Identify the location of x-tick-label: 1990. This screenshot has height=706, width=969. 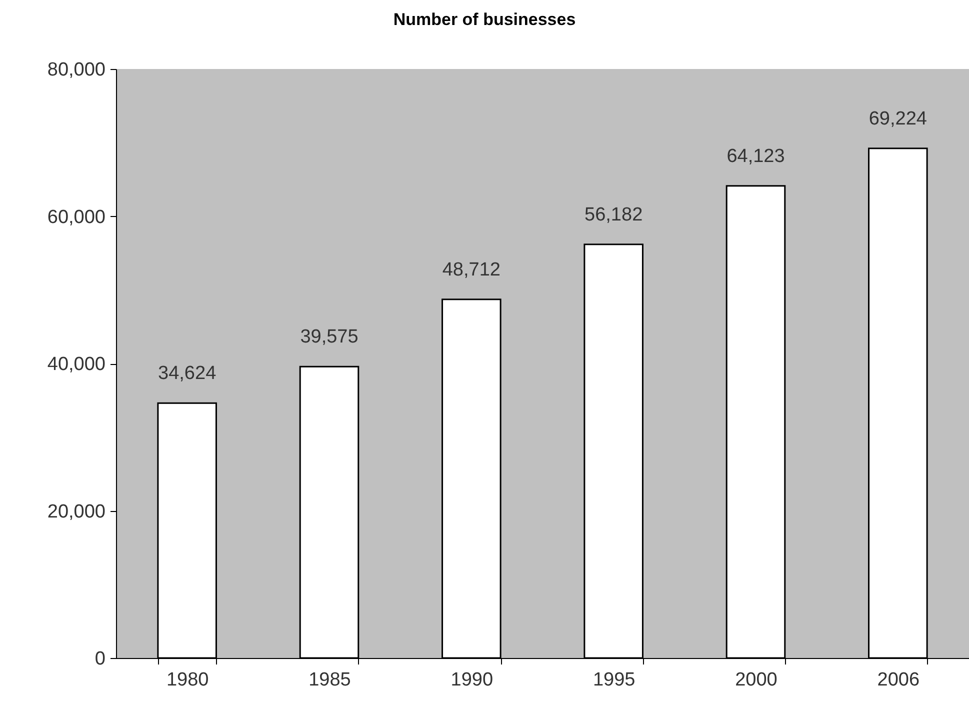
(472, 680).